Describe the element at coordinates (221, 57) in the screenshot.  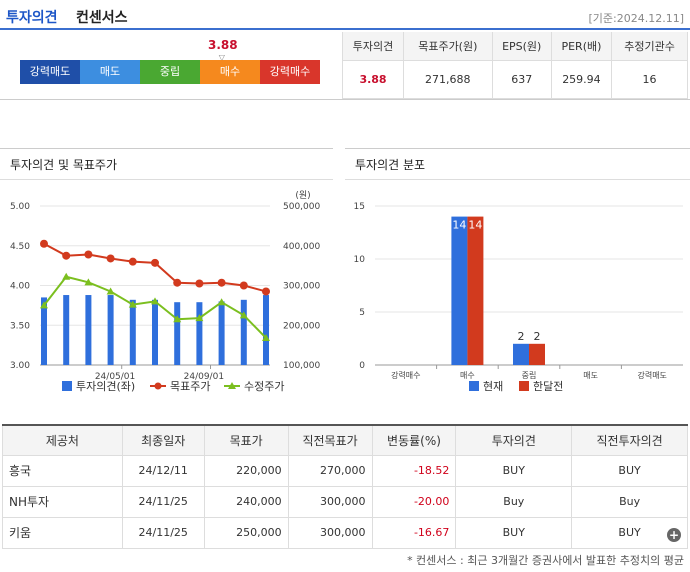
I see `consensus-marker-triangle-icon: ▽` at that location.